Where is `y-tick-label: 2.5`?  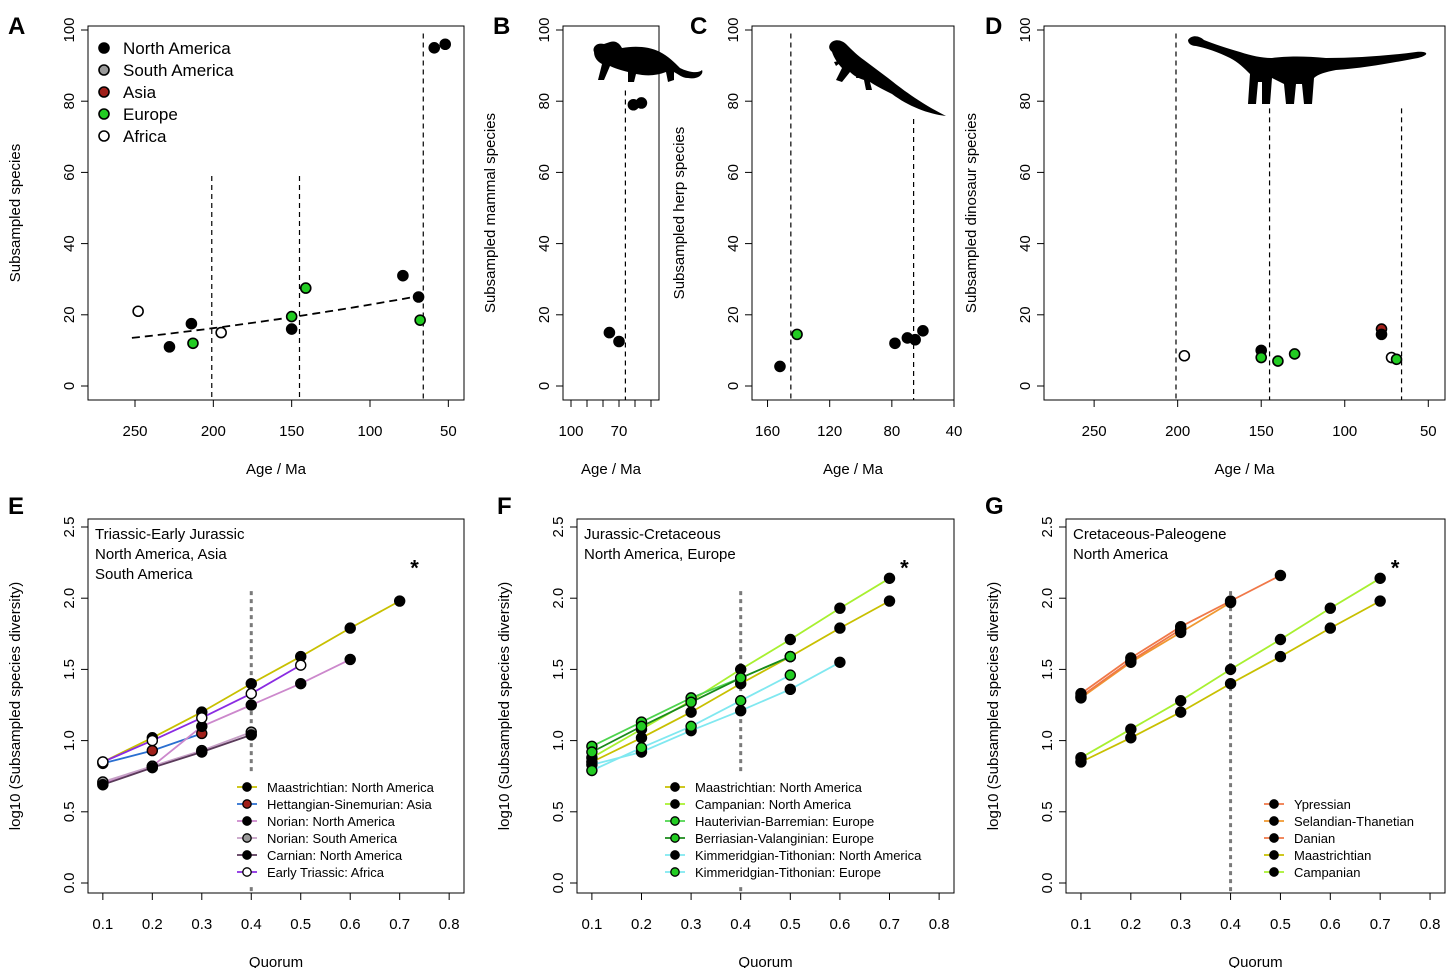
y-tick-label: 2.5 is located at coordinates (1047, 527).